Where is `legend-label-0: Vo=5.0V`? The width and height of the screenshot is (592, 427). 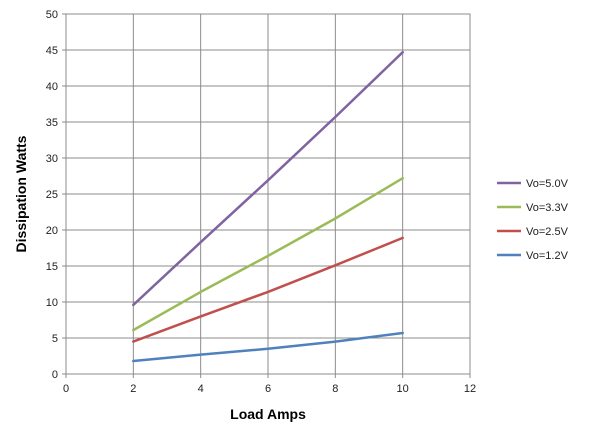
legend-label-0: Vo=5.0V is located at coordinates (547, 184).